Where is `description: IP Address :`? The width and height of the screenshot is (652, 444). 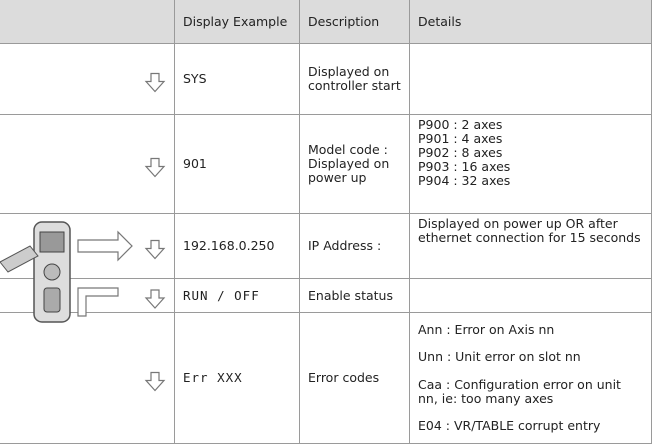
description: IP Address : is located at coordinates (345, 245).